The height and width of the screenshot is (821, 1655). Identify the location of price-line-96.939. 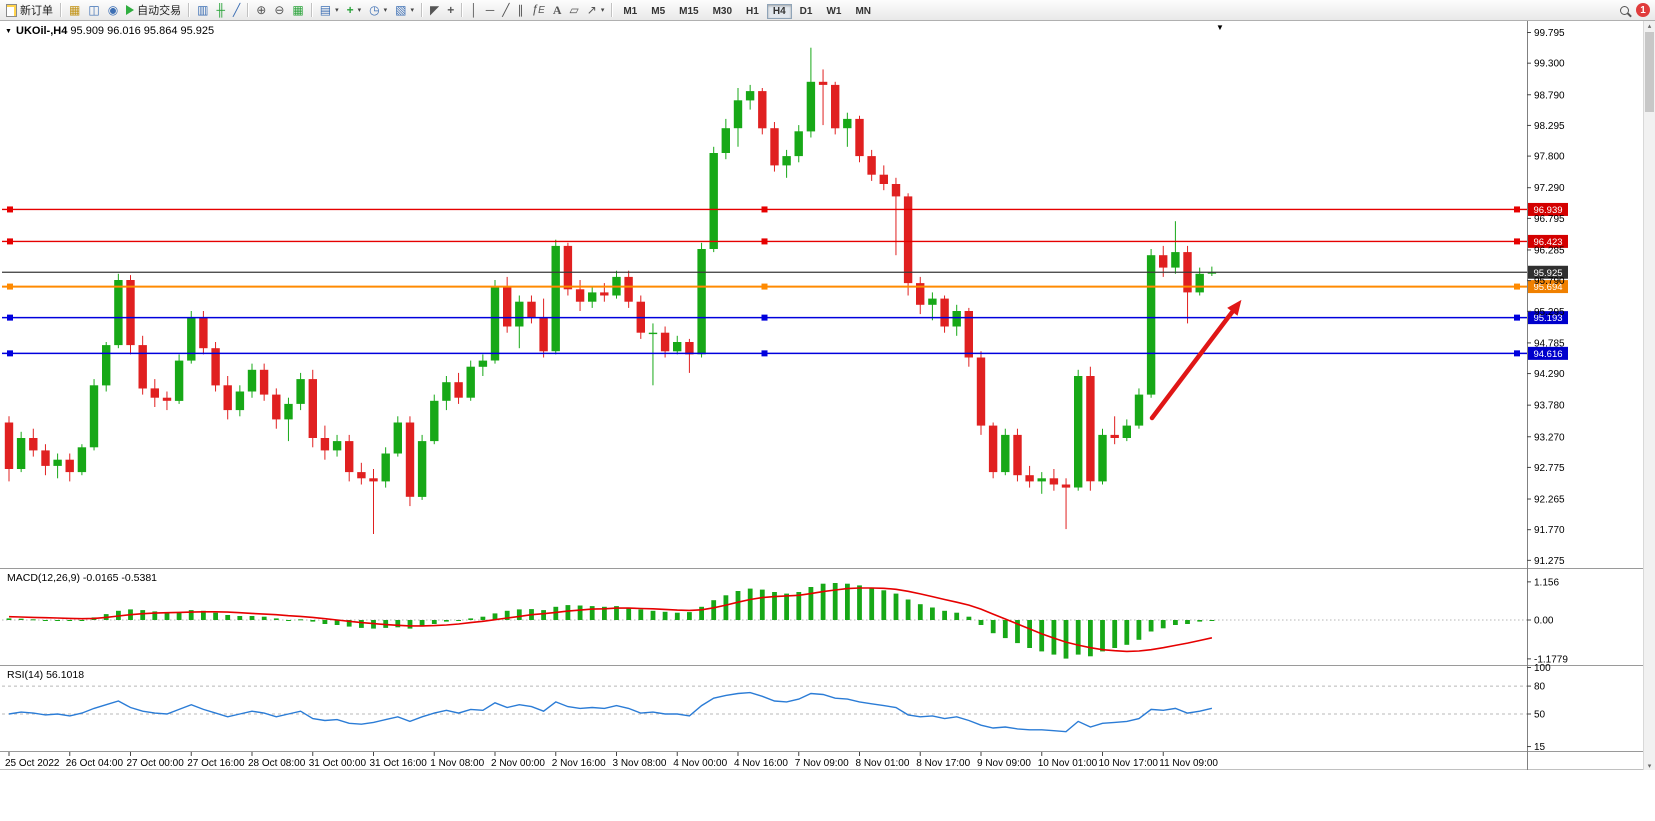
(764, 209).